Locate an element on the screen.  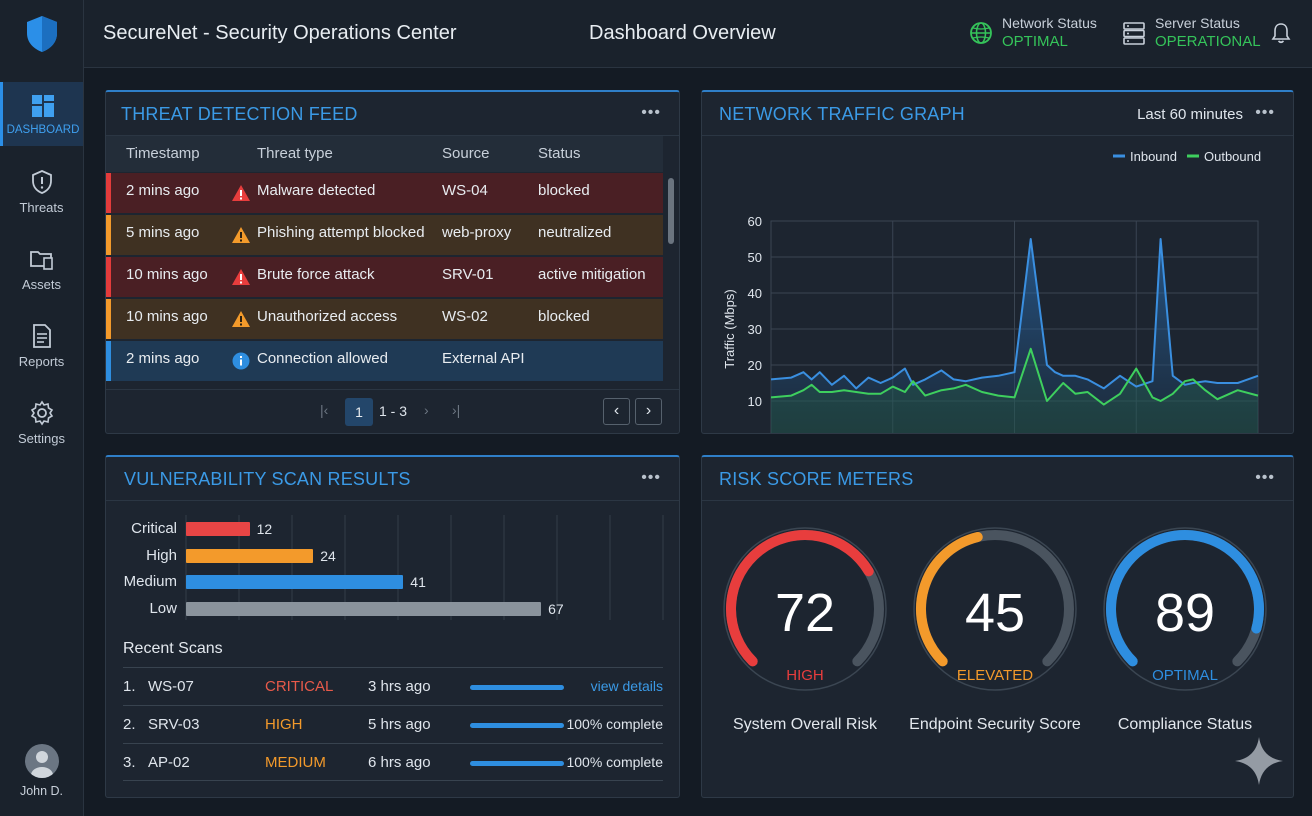
panel-title: NETWORK TRAFFIC GRAPH is located at coordinates (842, 114).